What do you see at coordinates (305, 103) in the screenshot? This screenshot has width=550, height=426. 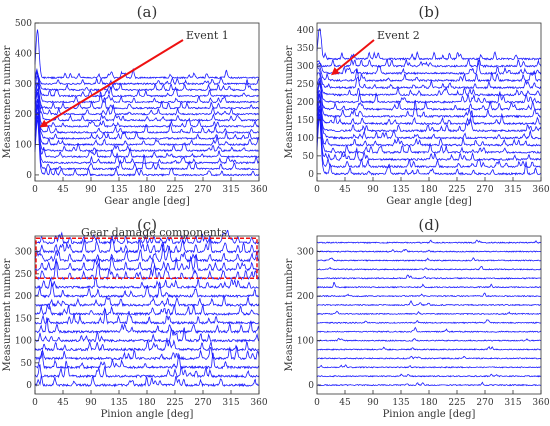 I see `y-tick-label: 200` at bounding box center [305, 103].